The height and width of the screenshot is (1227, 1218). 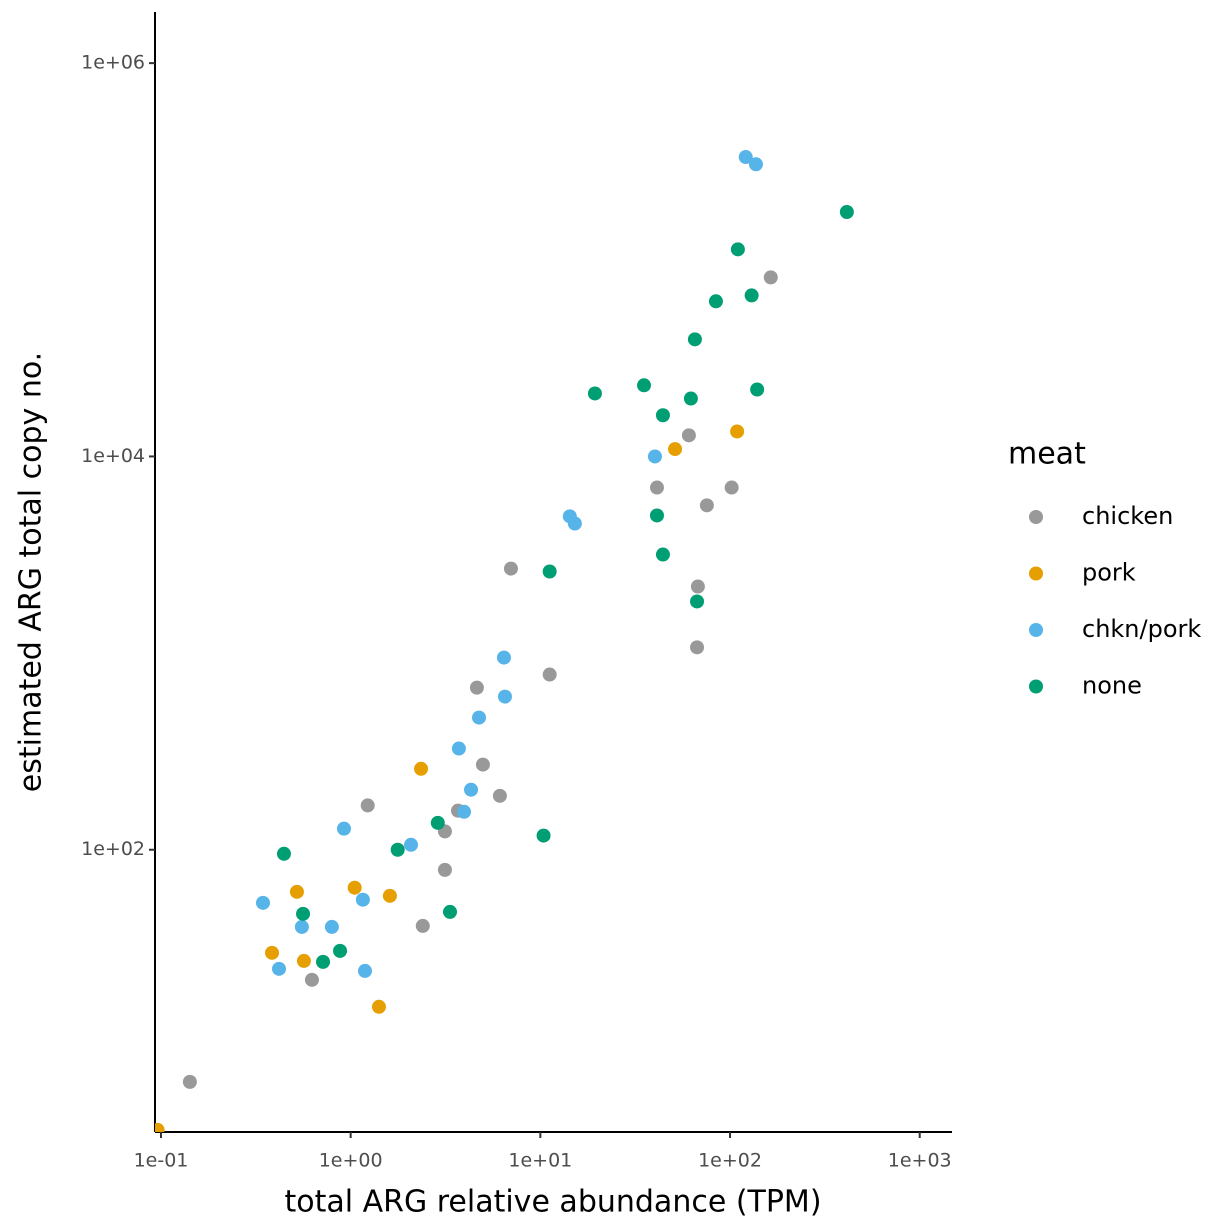 What do you see at coordinates (1047, 454) in the screenshot?
I see `legend-title: meat` at bounding box center [1047, 454].